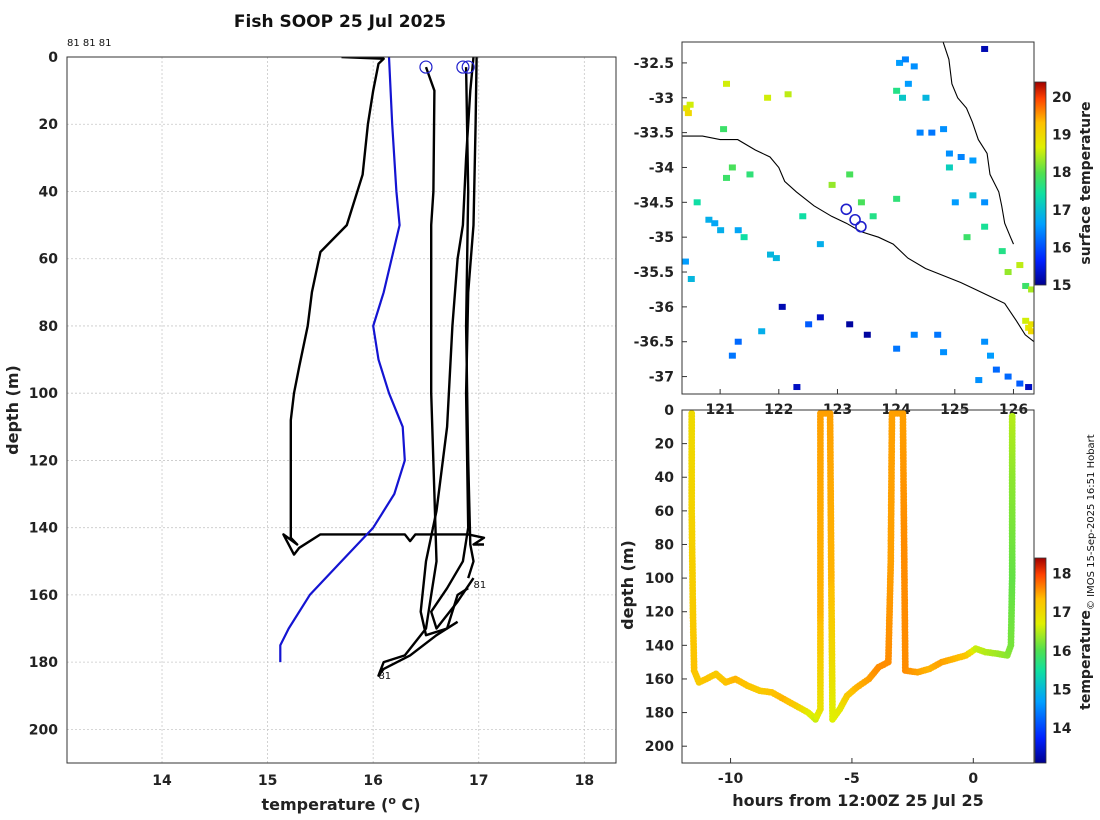 Image resolution: width=1100 pixels, height=820 pixels. What do you see at coordinates (661, 99) in the screenshot?
I see `map-y-tick-label: -33` at bounding box center [661, 99].